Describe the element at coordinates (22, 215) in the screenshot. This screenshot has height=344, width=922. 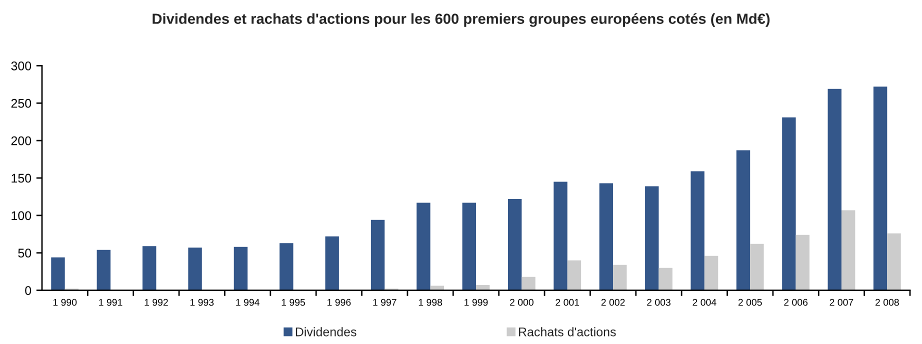
I see `y-tick-label: 100` at that location.